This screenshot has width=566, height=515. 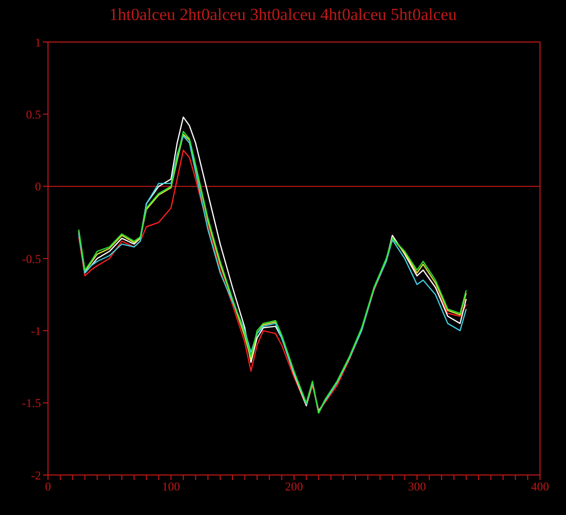 I want to click on x-tick-label: 300, so click(x=417, y=487).